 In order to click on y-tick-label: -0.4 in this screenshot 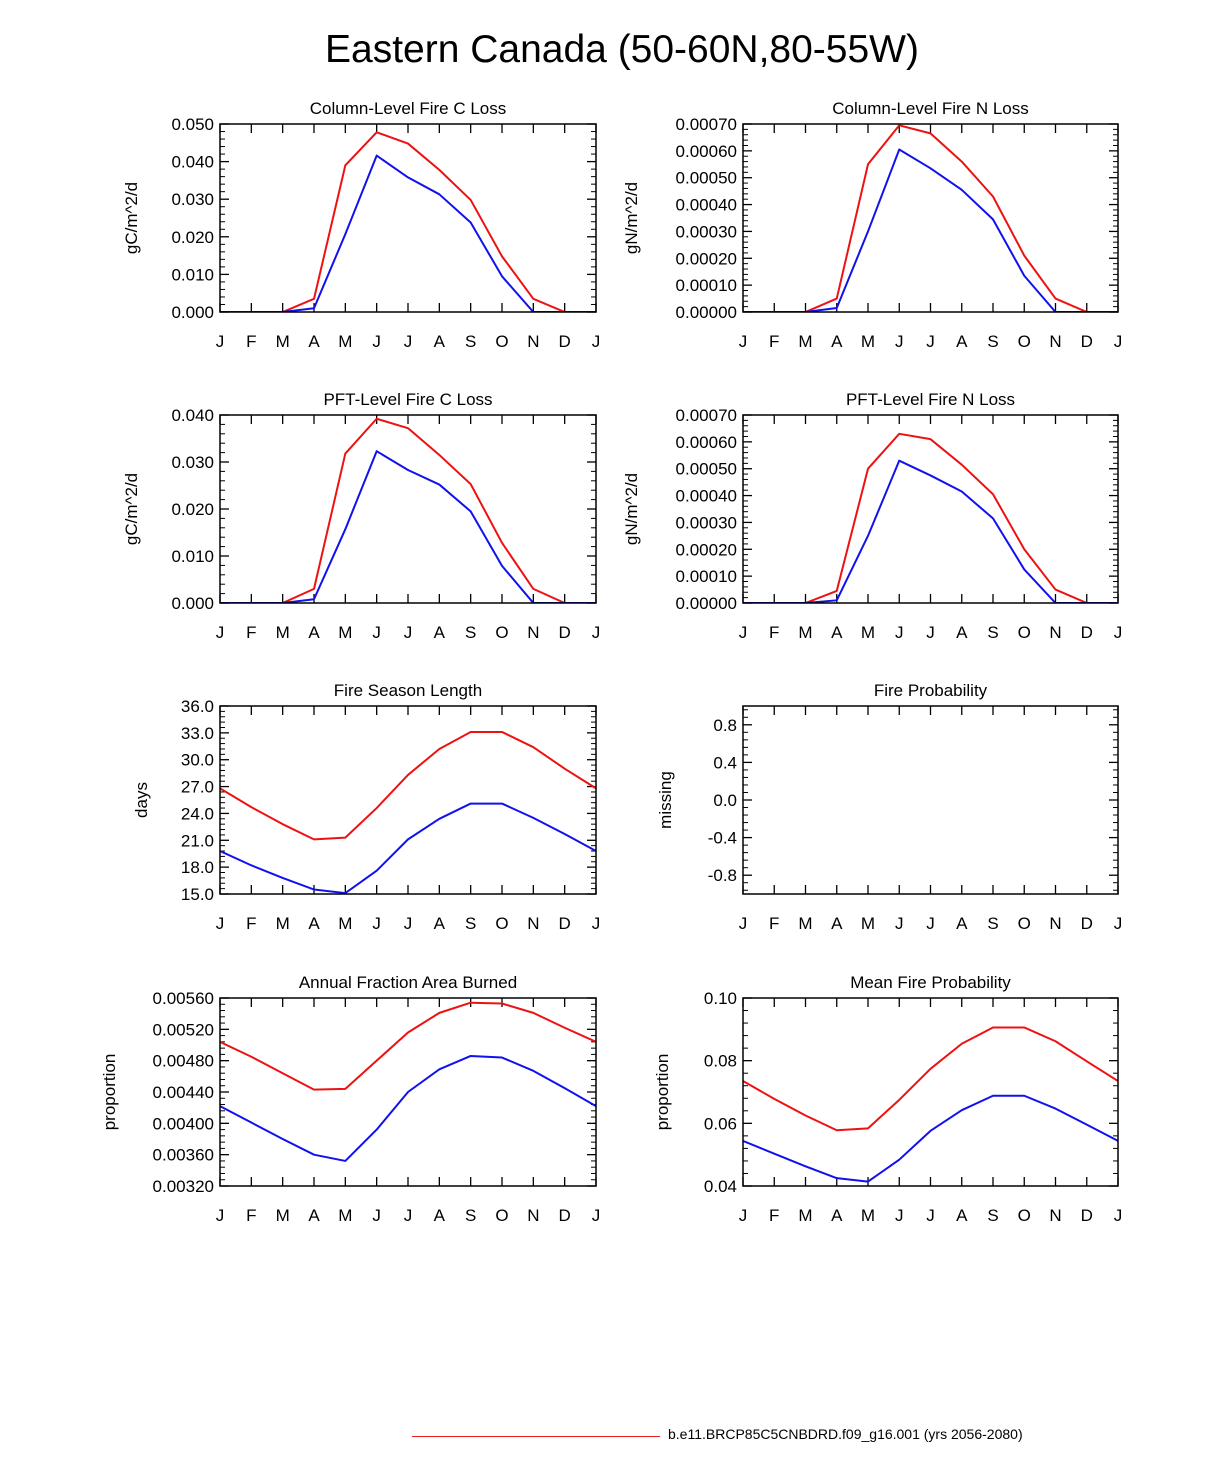, I will do `click(722, 838)`.